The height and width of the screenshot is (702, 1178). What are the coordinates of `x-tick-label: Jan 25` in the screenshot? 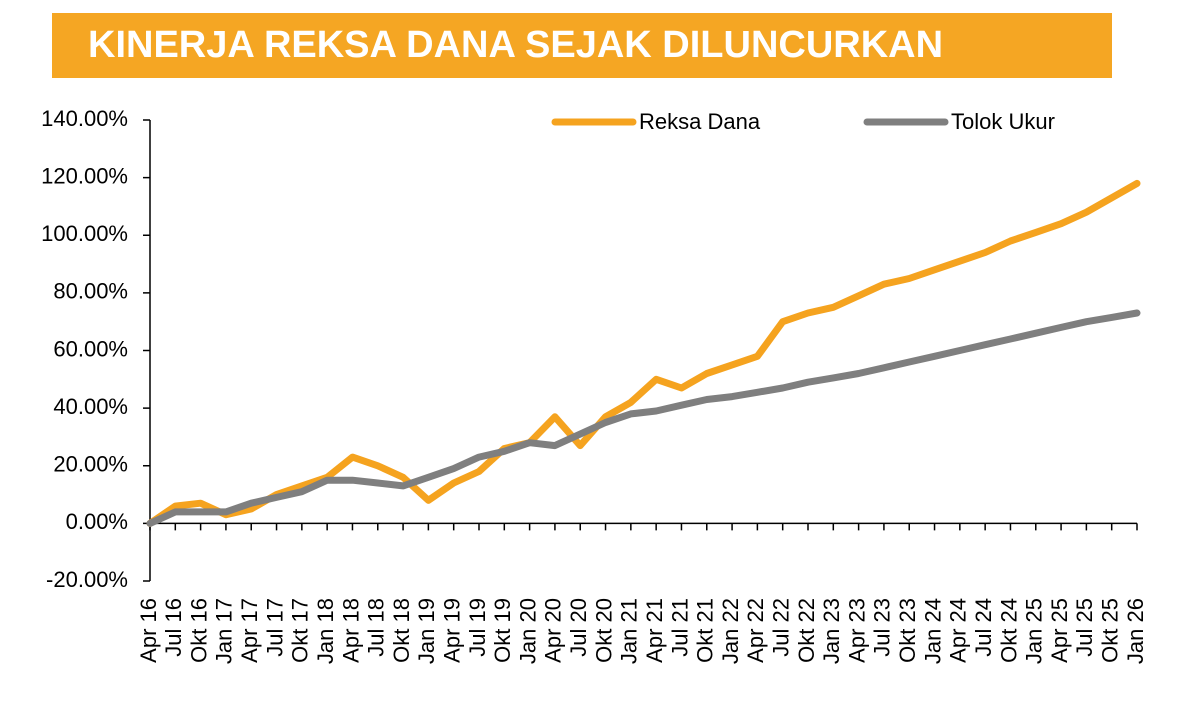 It's located at (1034, 631).